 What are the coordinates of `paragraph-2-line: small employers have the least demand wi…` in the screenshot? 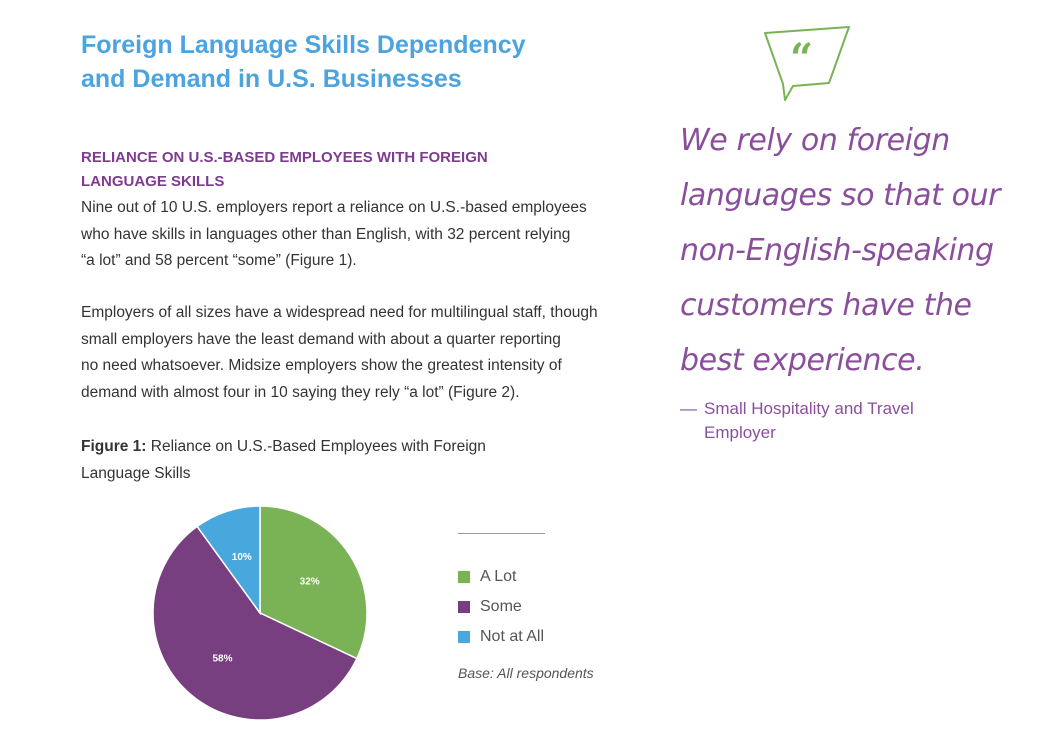 It's located at (321, 339).